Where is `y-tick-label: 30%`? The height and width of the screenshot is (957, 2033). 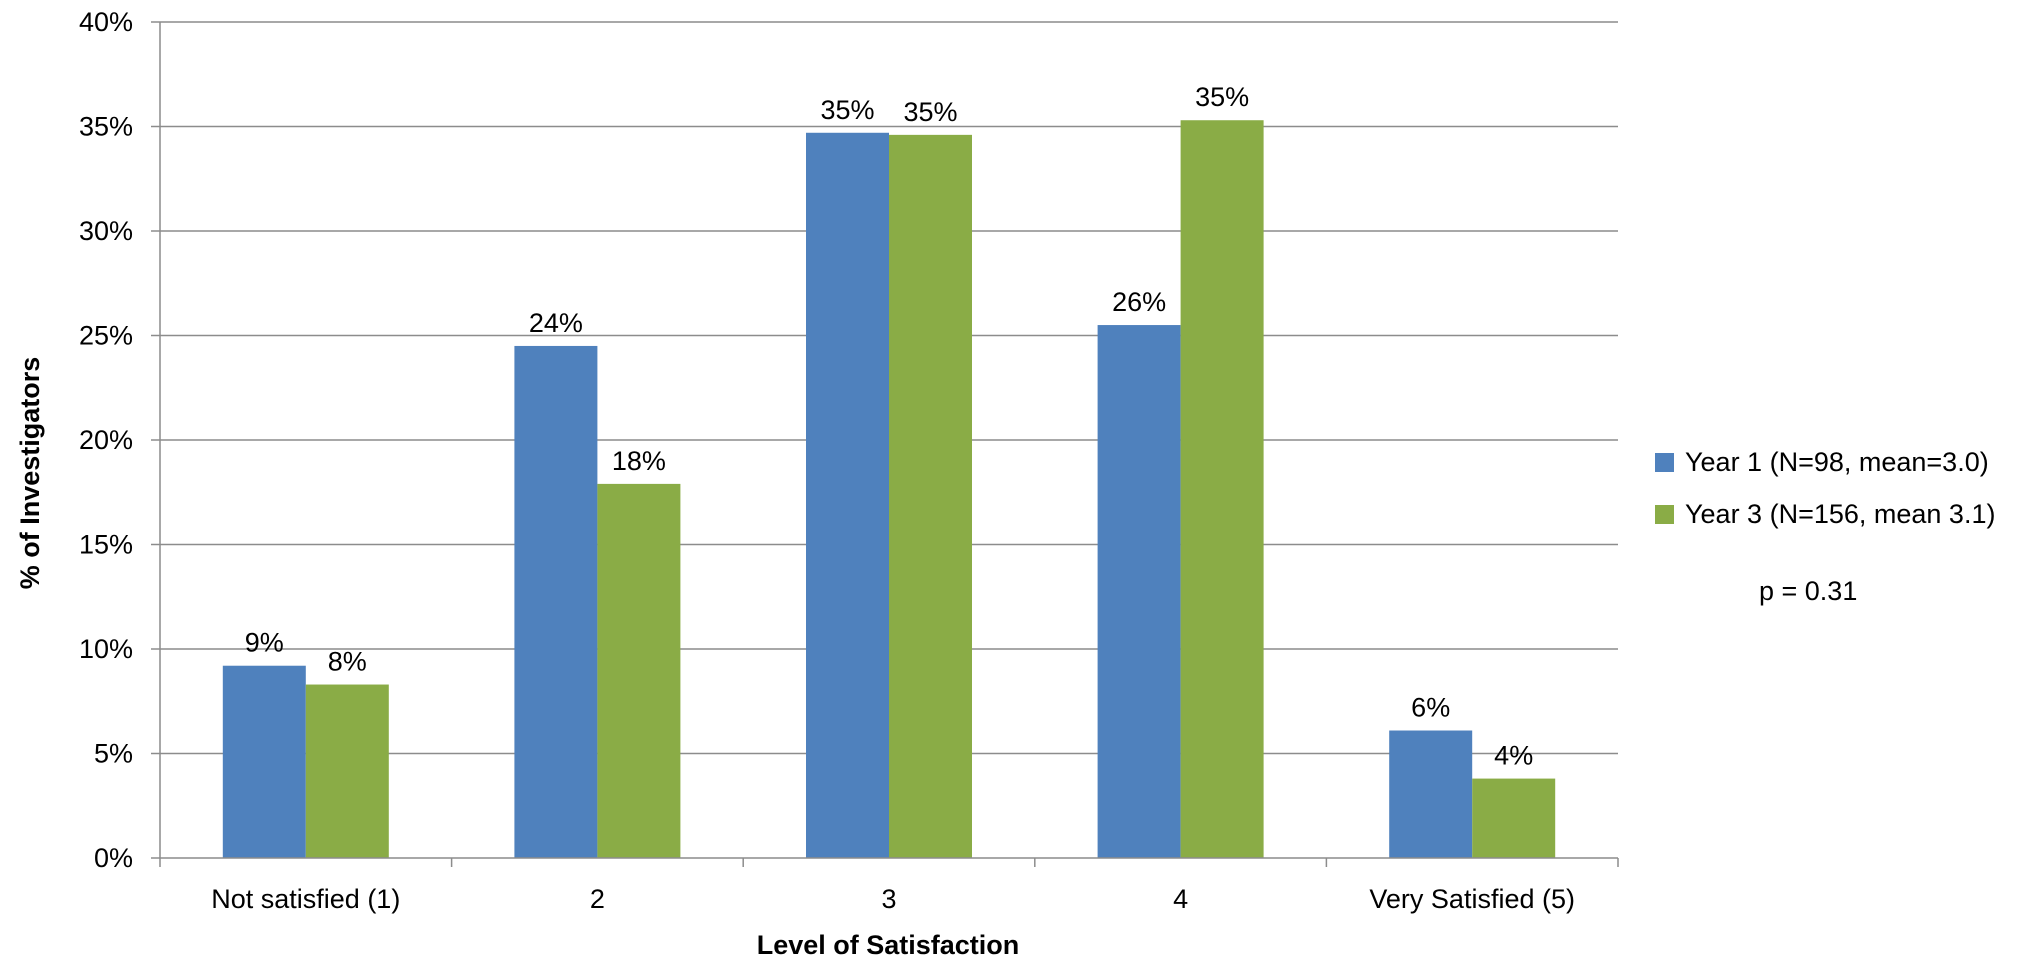 y-tick-label: 30% is located at coordinates (106, 231).